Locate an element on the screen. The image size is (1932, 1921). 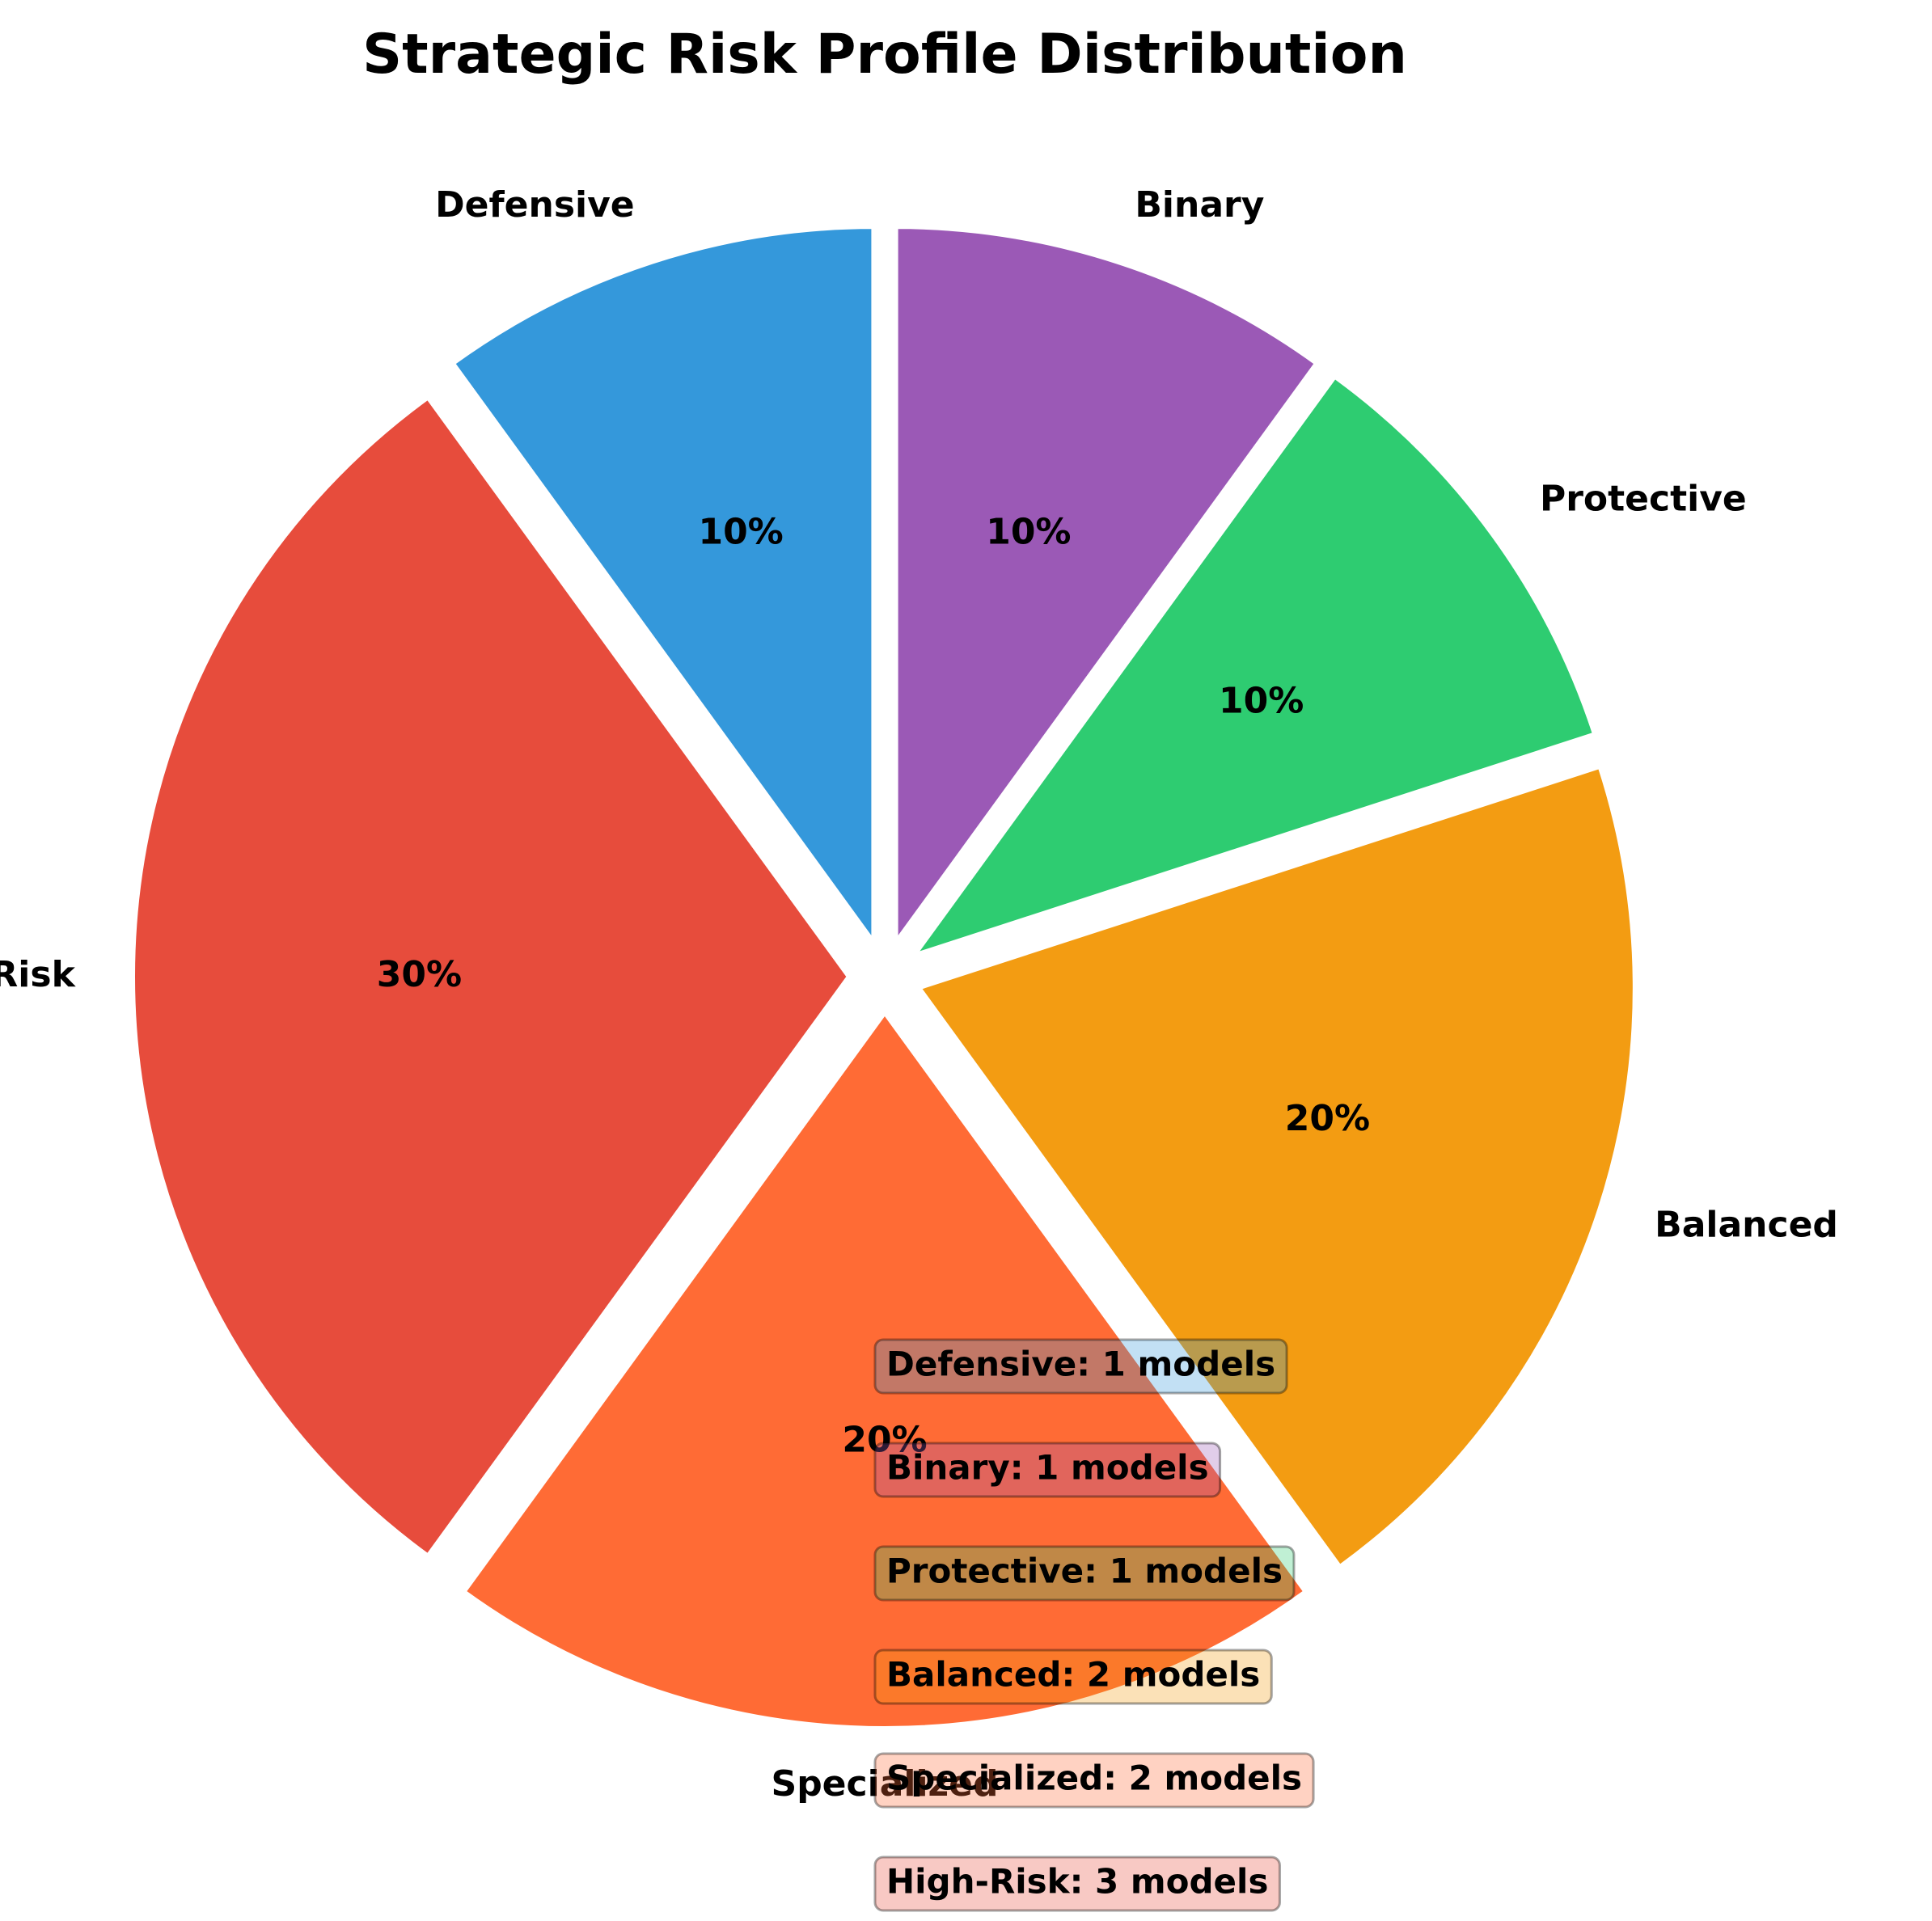
count-box-text: Defensive: 1 models is located at coordinates (1080, 1365).